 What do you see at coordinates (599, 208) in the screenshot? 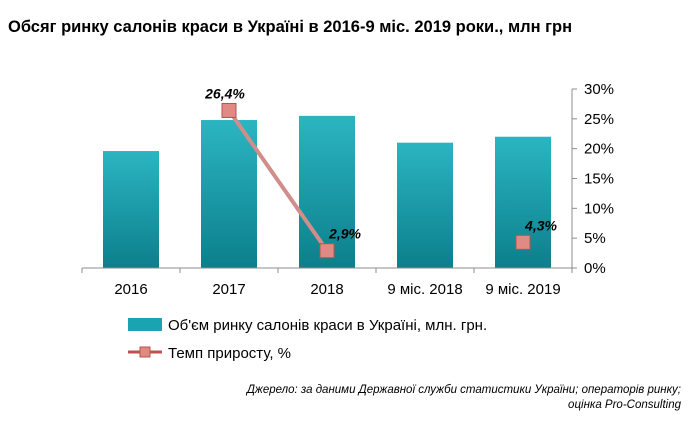
I see `y2-tick-label: 10%` at bounding box center [599, 208].